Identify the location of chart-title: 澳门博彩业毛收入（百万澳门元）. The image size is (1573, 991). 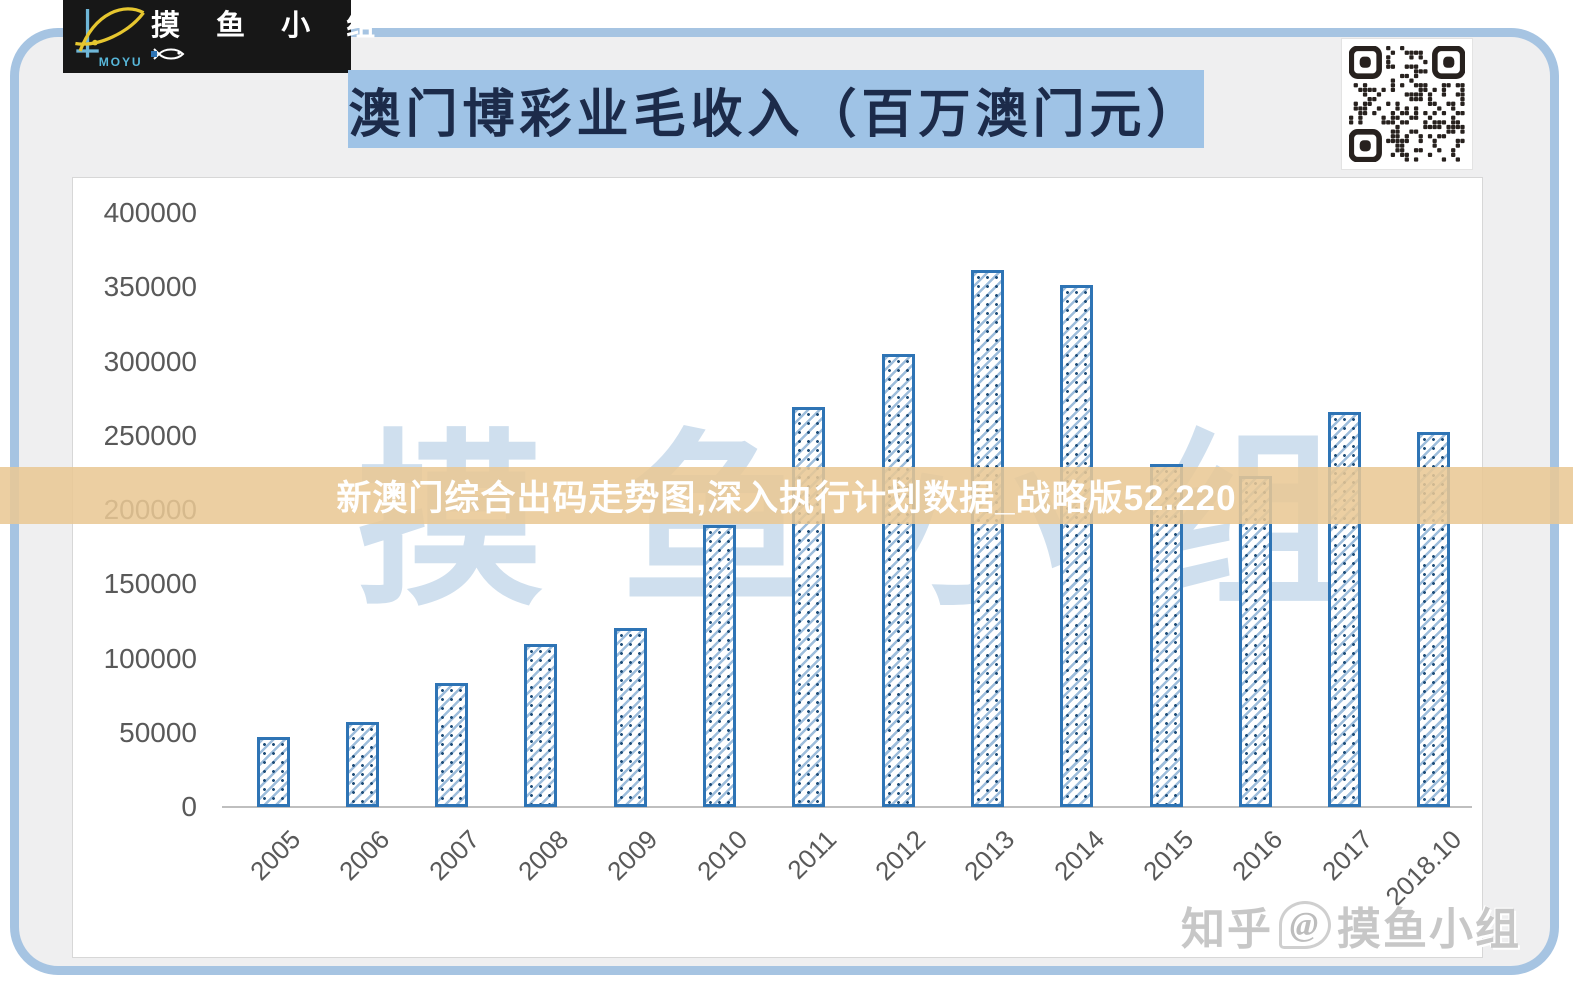
(776, 114).